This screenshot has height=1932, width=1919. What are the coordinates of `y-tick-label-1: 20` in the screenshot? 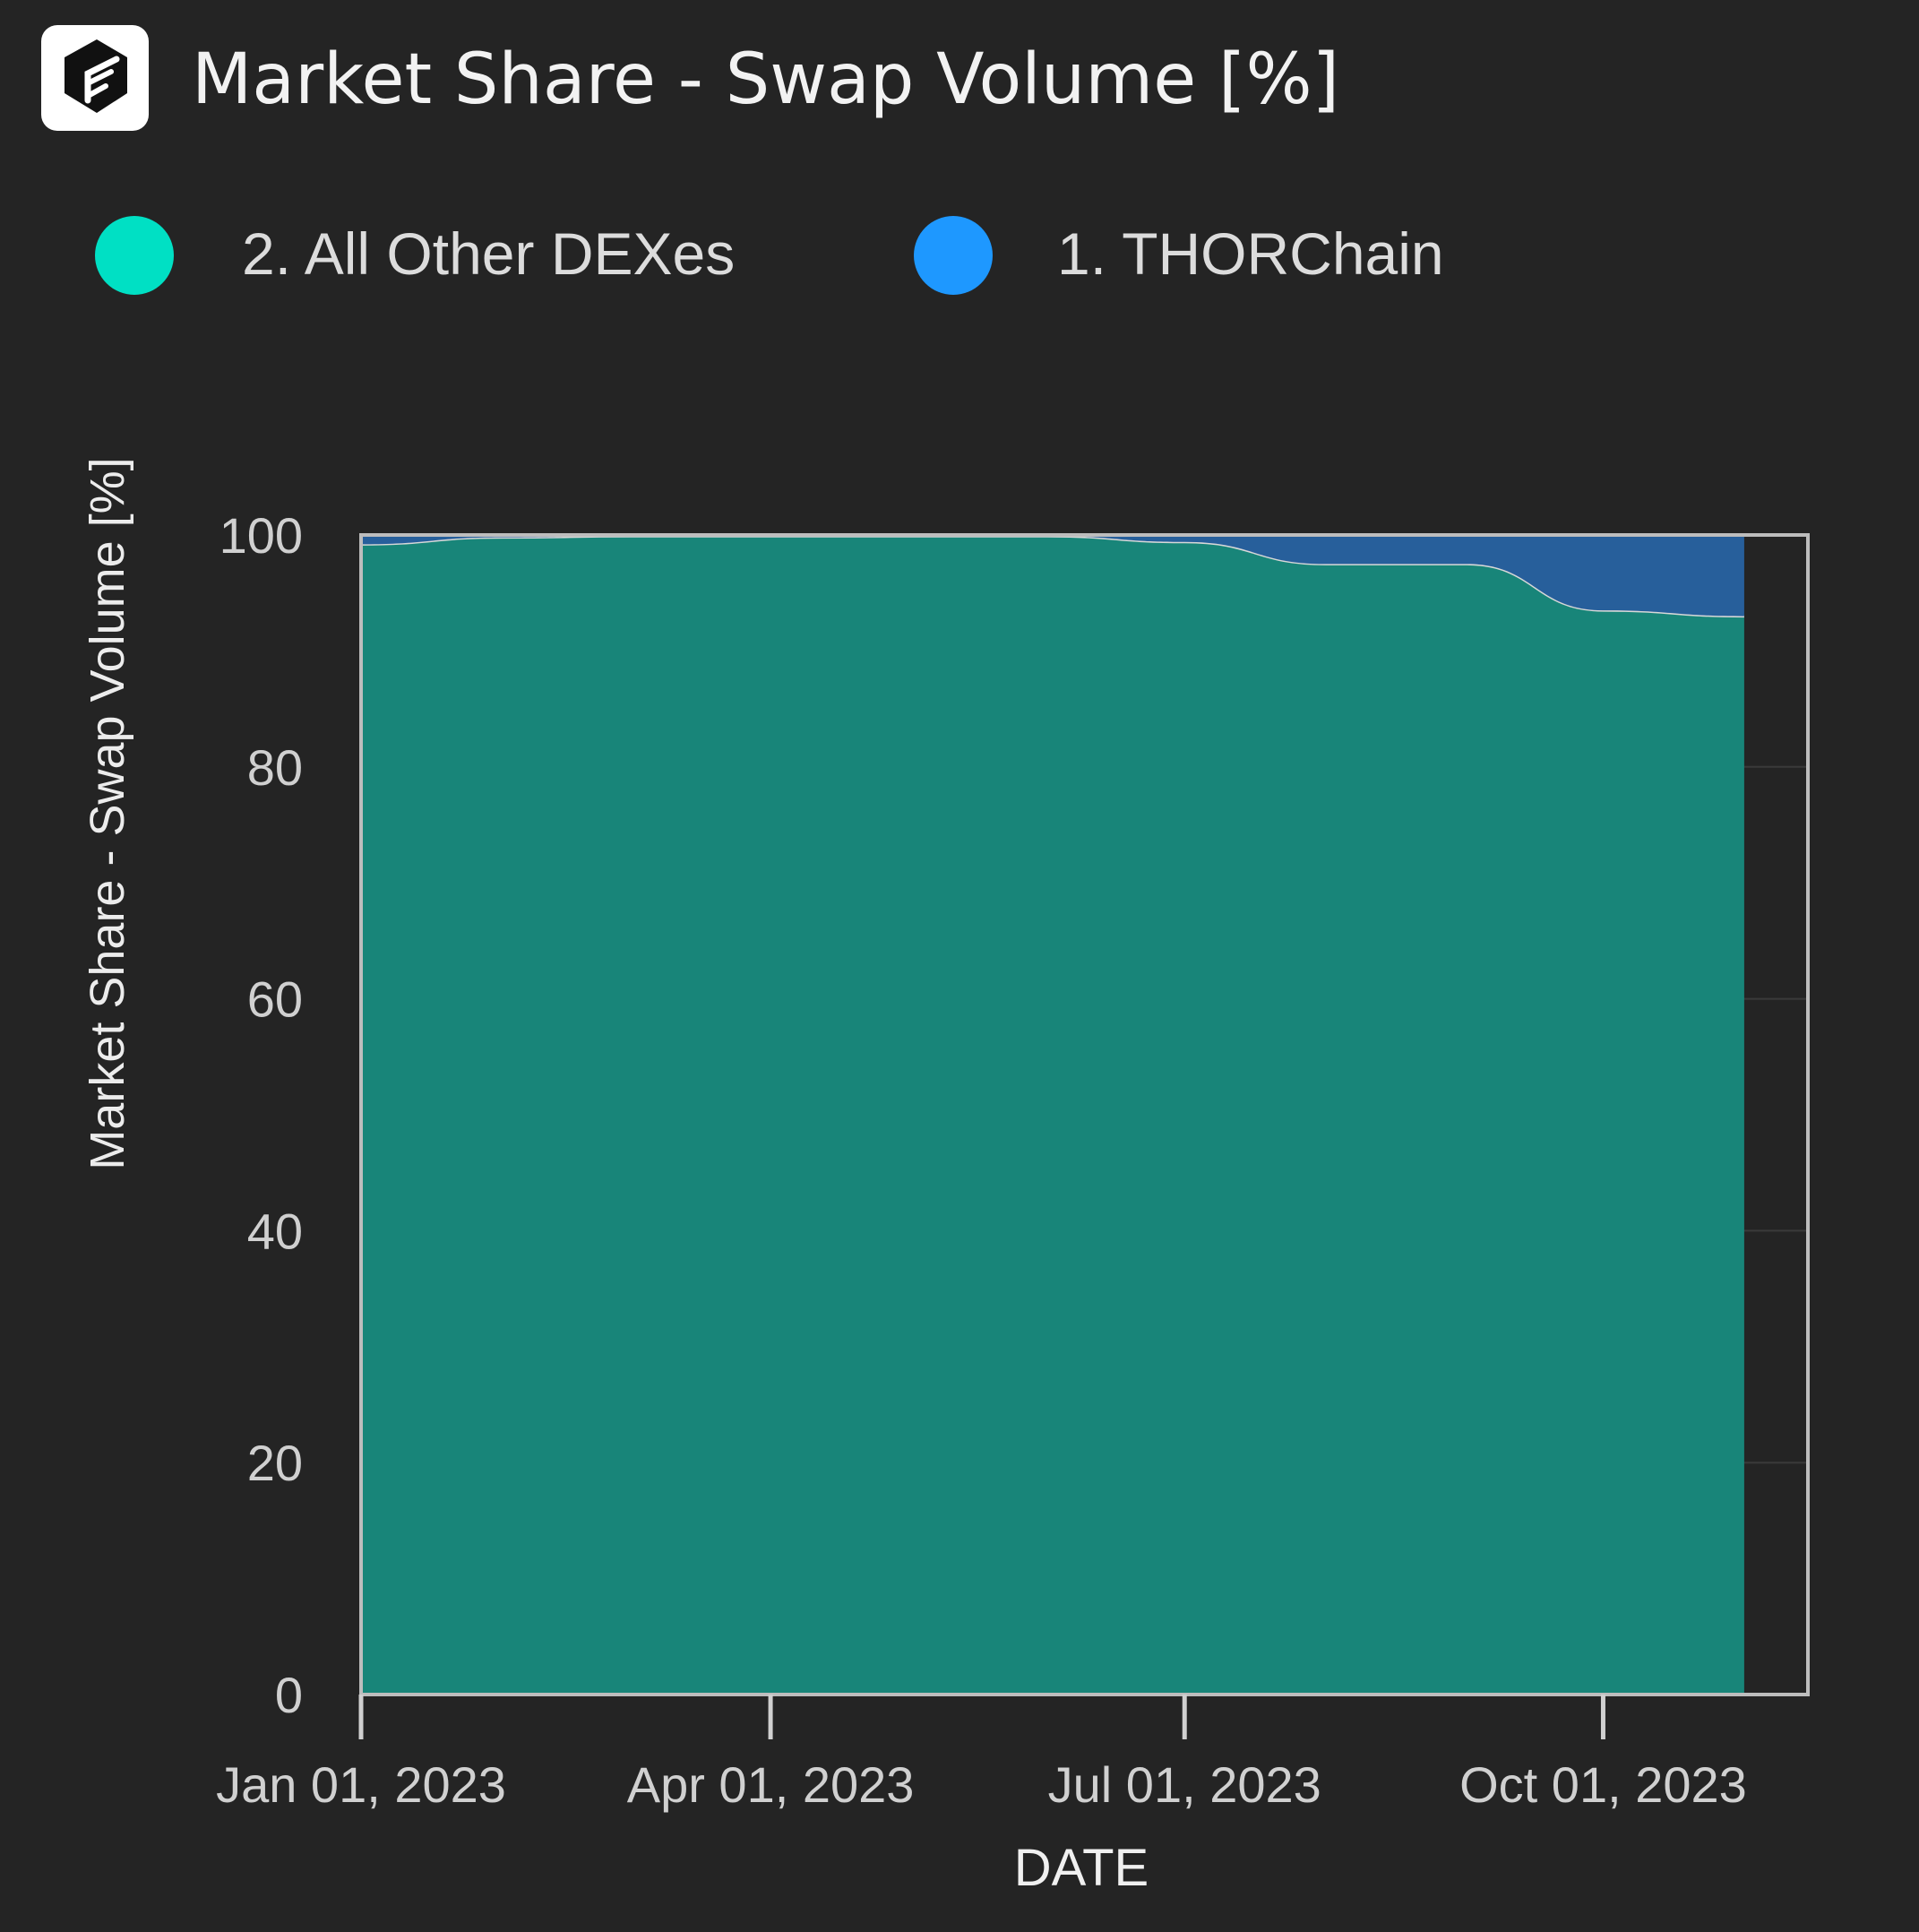 It's located at (275, 1463).